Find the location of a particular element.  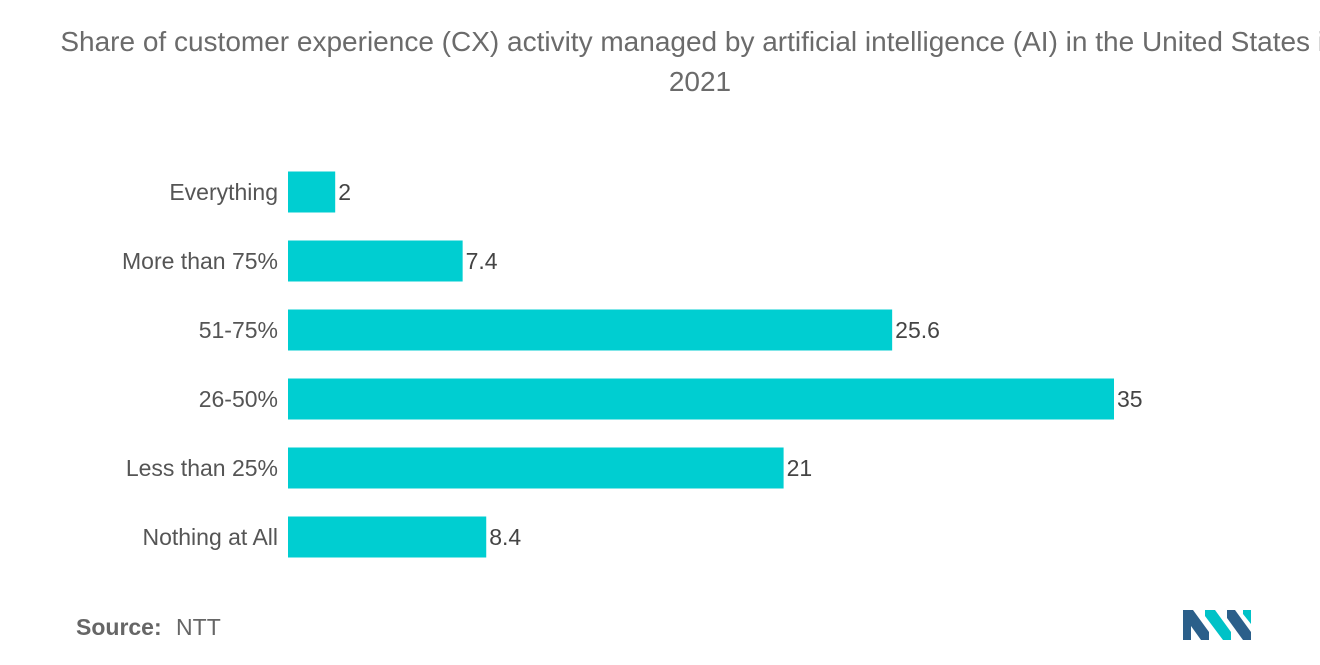

category-label: 51-75% is located at coordinates (238, 330).